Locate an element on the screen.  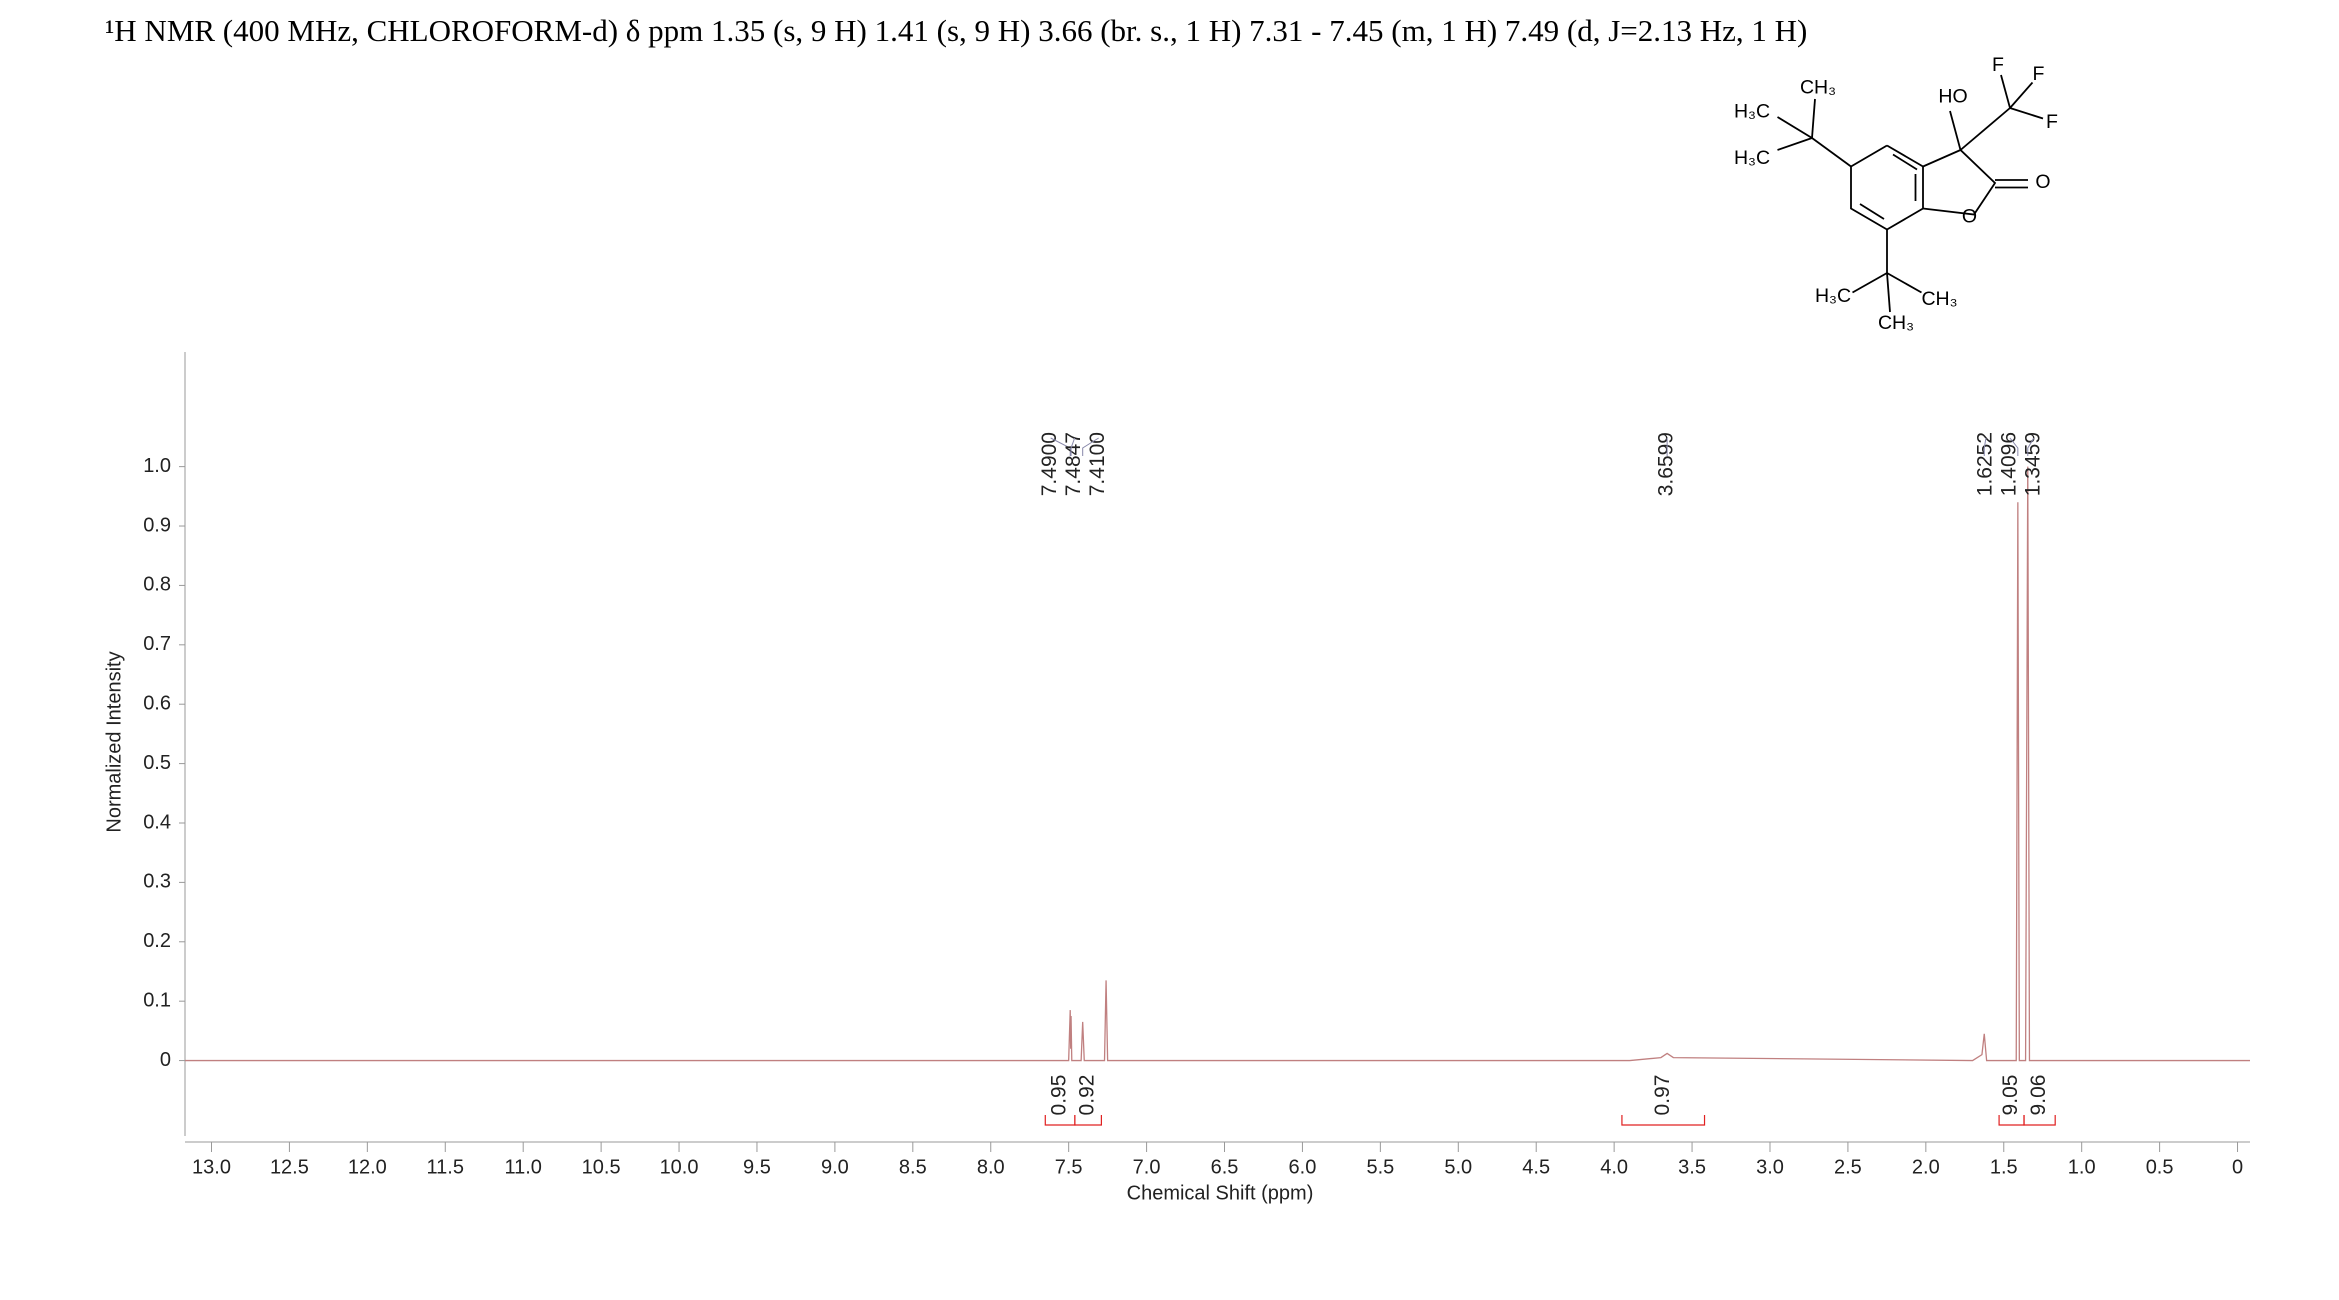
integral-label: 9.06 is located at coordinates (2038, 1095).